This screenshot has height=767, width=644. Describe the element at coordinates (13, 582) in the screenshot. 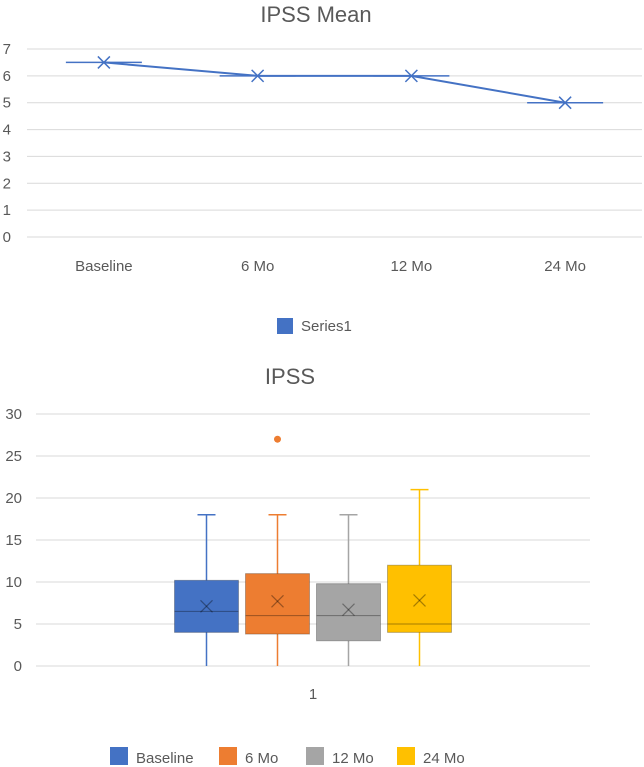

I see `box-chart-y-tick-label: 10` at that location.